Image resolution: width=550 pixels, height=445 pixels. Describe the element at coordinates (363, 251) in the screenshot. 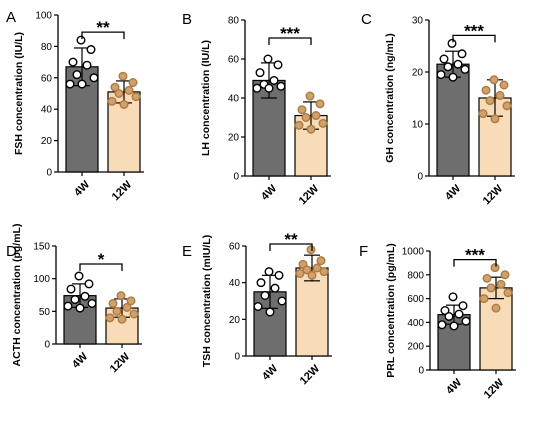

I see `panel-letter: F` at that location.